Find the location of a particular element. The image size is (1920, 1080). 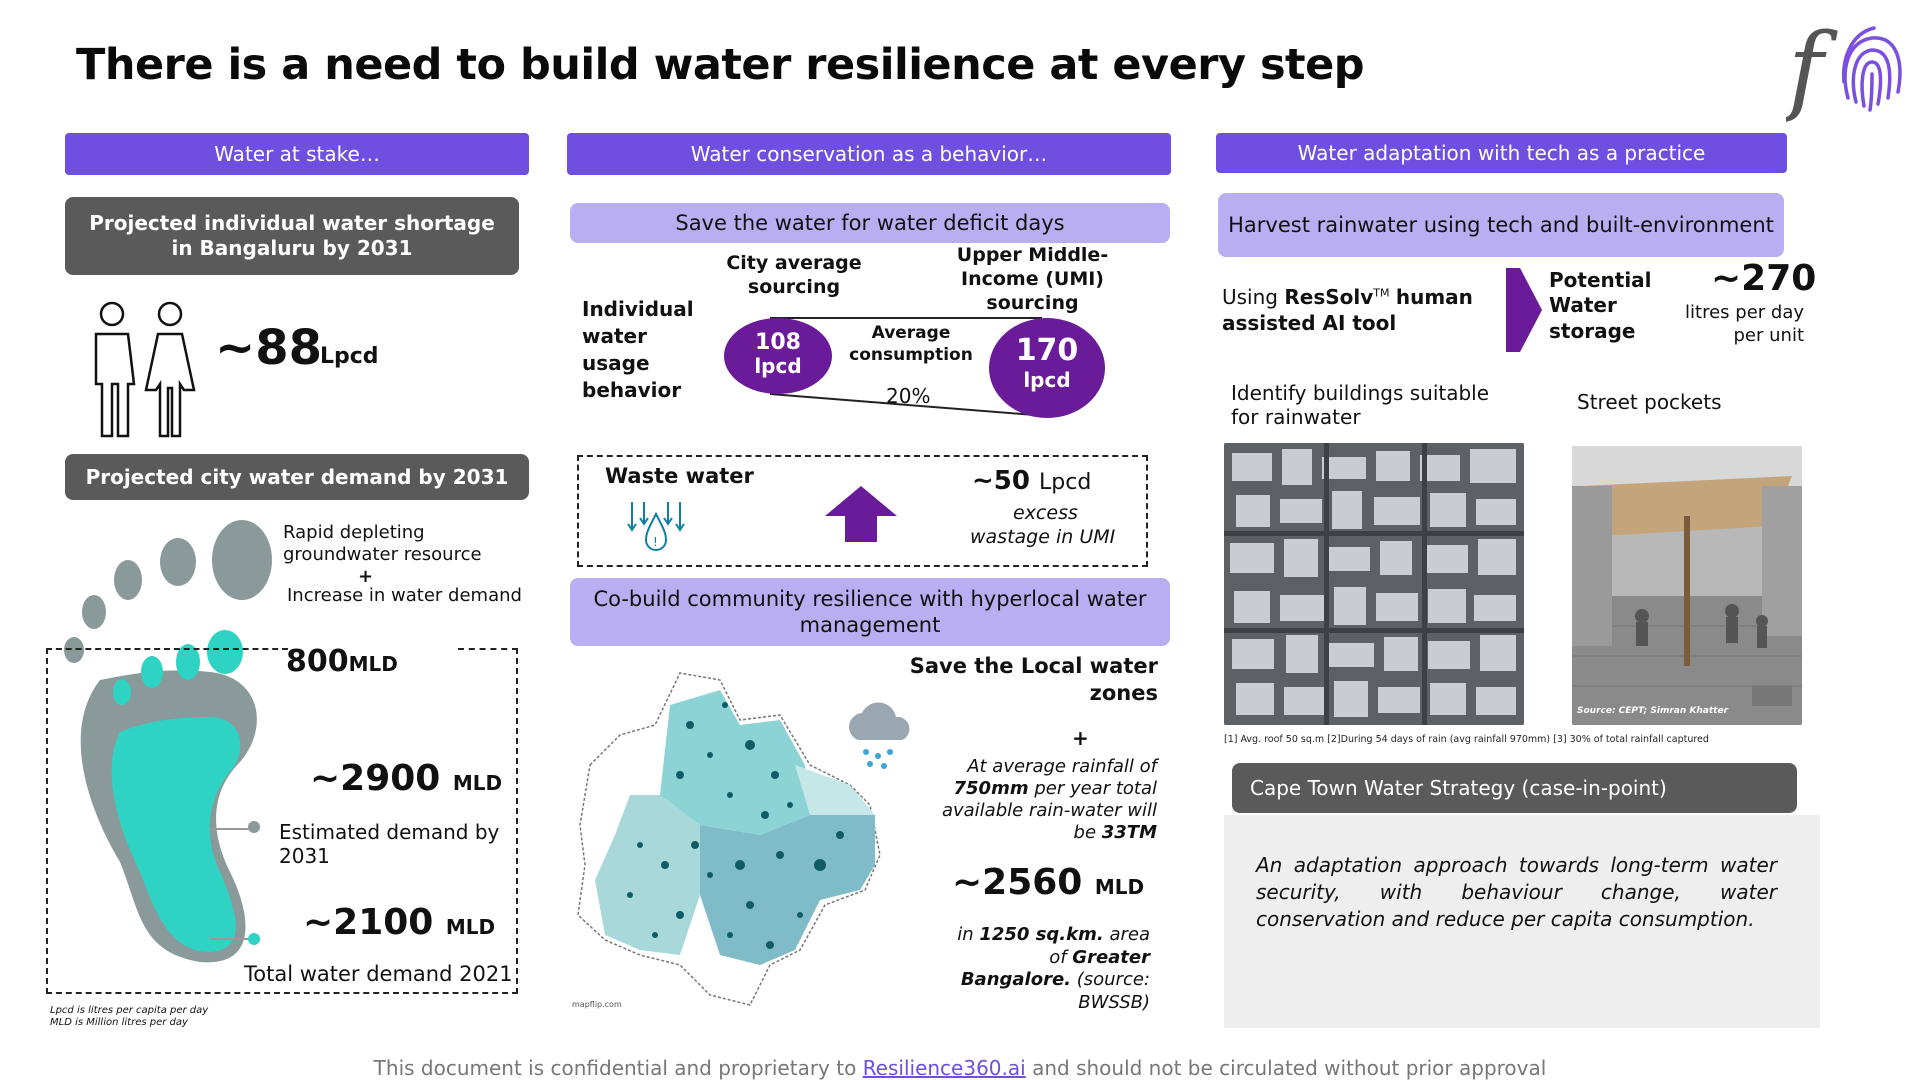

up-arrow-icon is located at coordinates (861, 514).